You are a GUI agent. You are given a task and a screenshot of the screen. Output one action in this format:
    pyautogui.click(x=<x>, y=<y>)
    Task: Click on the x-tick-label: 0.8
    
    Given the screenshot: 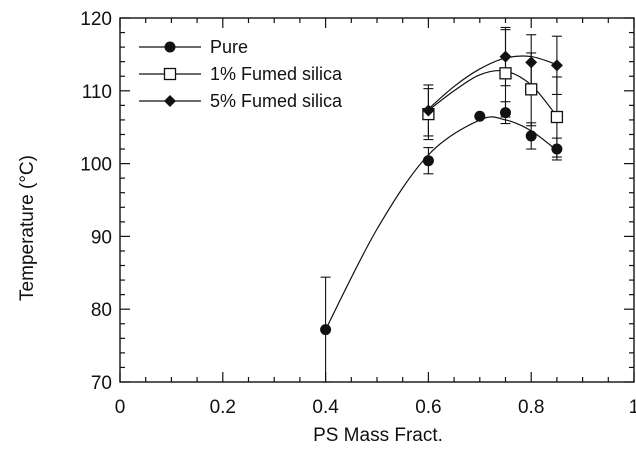 What is the action you would take?
    pyautogui.click(x=531, y=407)
    